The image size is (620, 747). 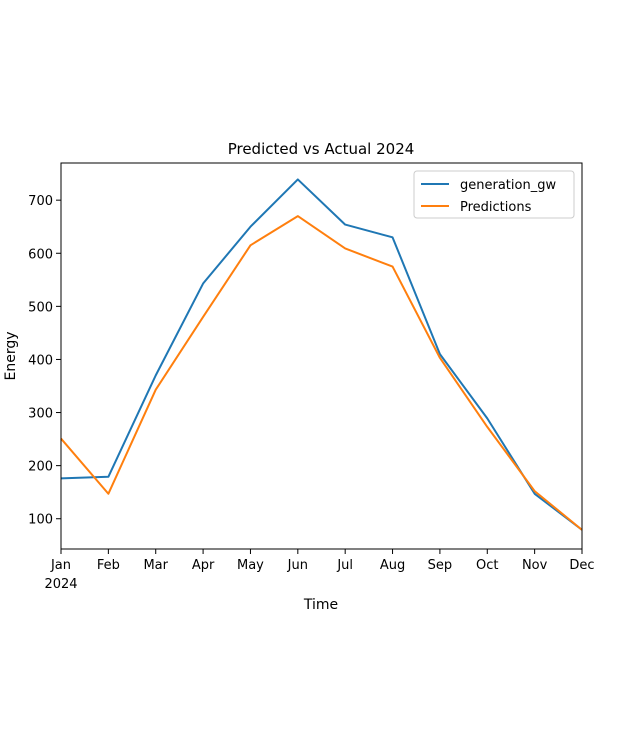 I want to click on legend-entries: generation_gw Predictions, so click(x=488, y=196).